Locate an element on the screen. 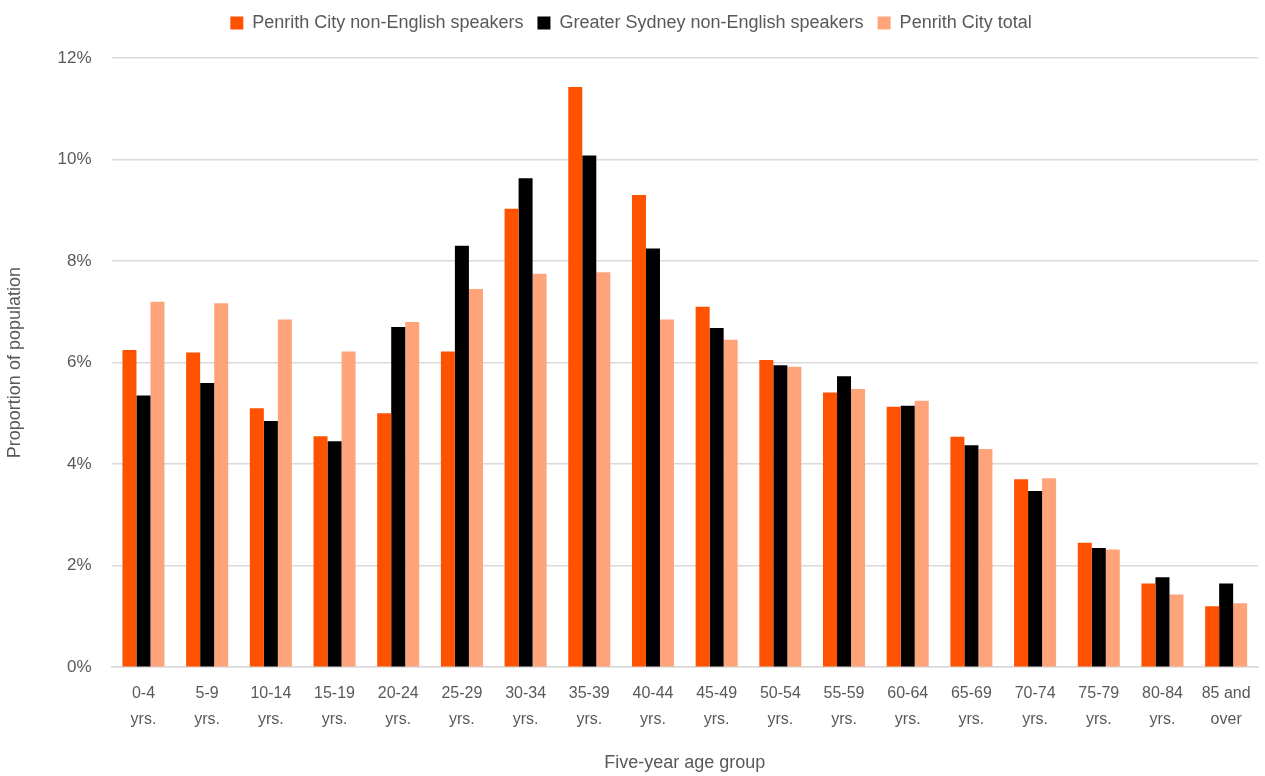 The height and width of the screenshot is (776, 1265). x-tick-label: 55-59 yrs. is located at coordinates (844, 706).